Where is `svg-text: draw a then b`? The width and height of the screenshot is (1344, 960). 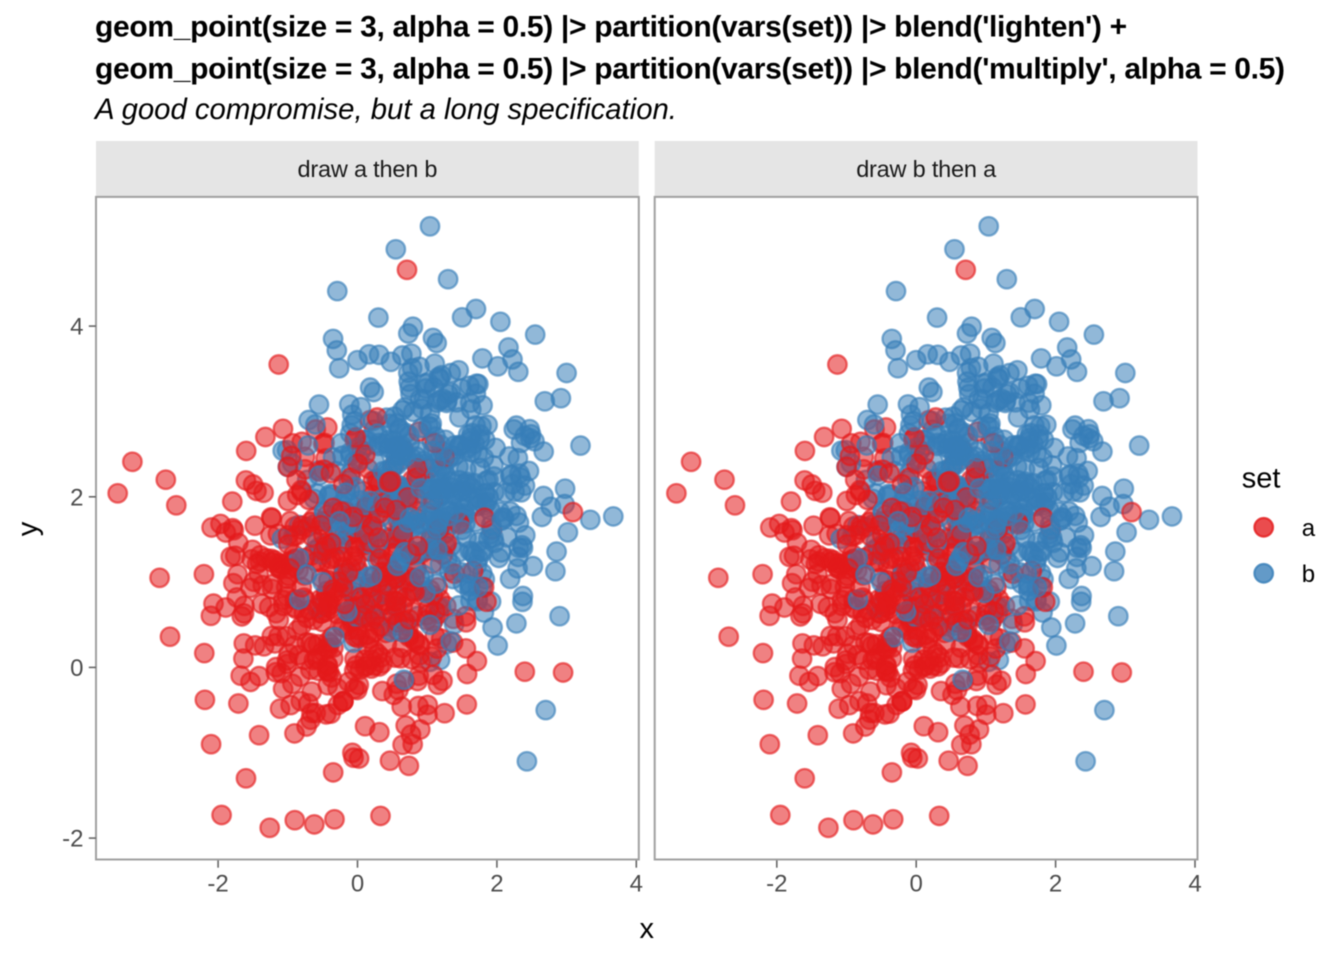
svg-text: draw a then b is located at coordinates (367, 169).